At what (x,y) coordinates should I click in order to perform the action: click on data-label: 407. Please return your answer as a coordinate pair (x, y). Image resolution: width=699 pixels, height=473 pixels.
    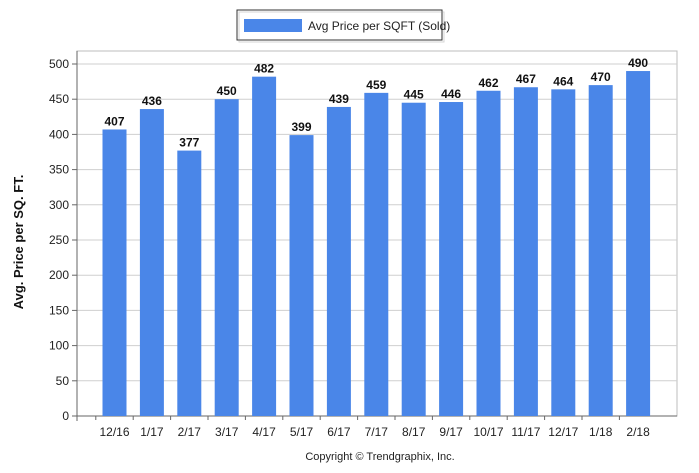
    Looking at the image, I should click on (114, 121).